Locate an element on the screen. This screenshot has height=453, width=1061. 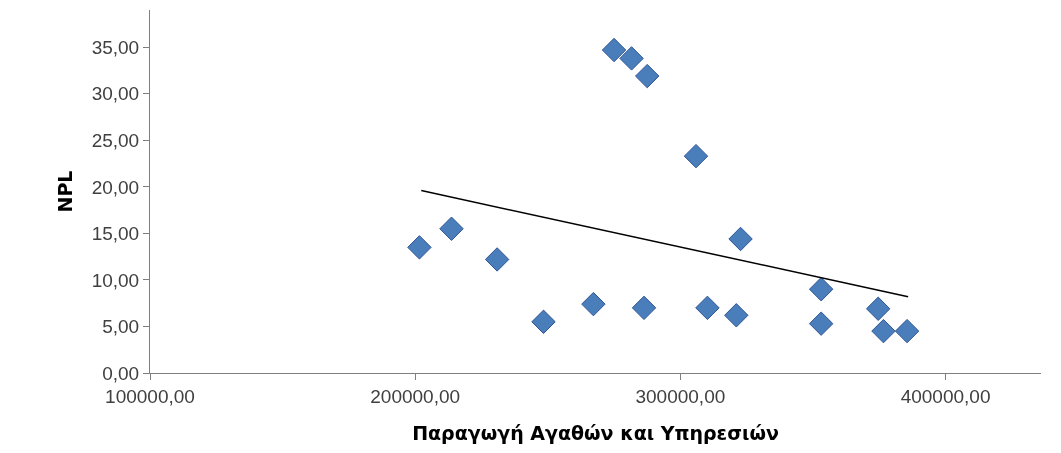
y-tick-label: 0,00 is located at coordinates (121, 373).